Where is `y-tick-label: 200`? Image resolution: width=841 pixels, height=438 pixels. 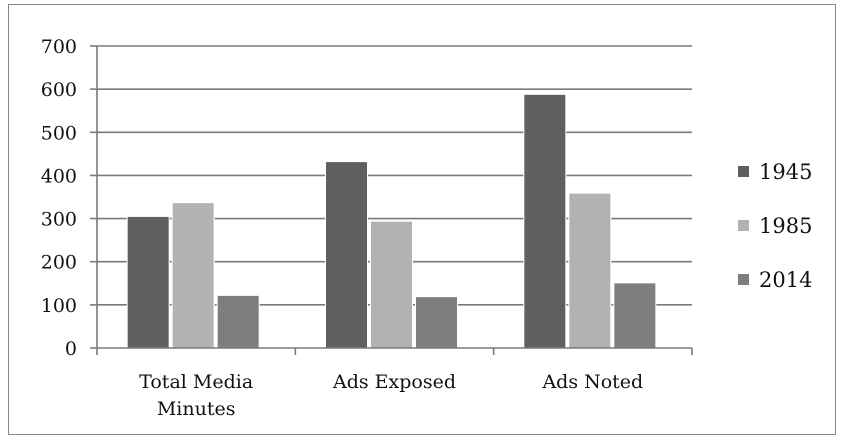 y-tick-label: 200 is located at coordinates (59, 263).